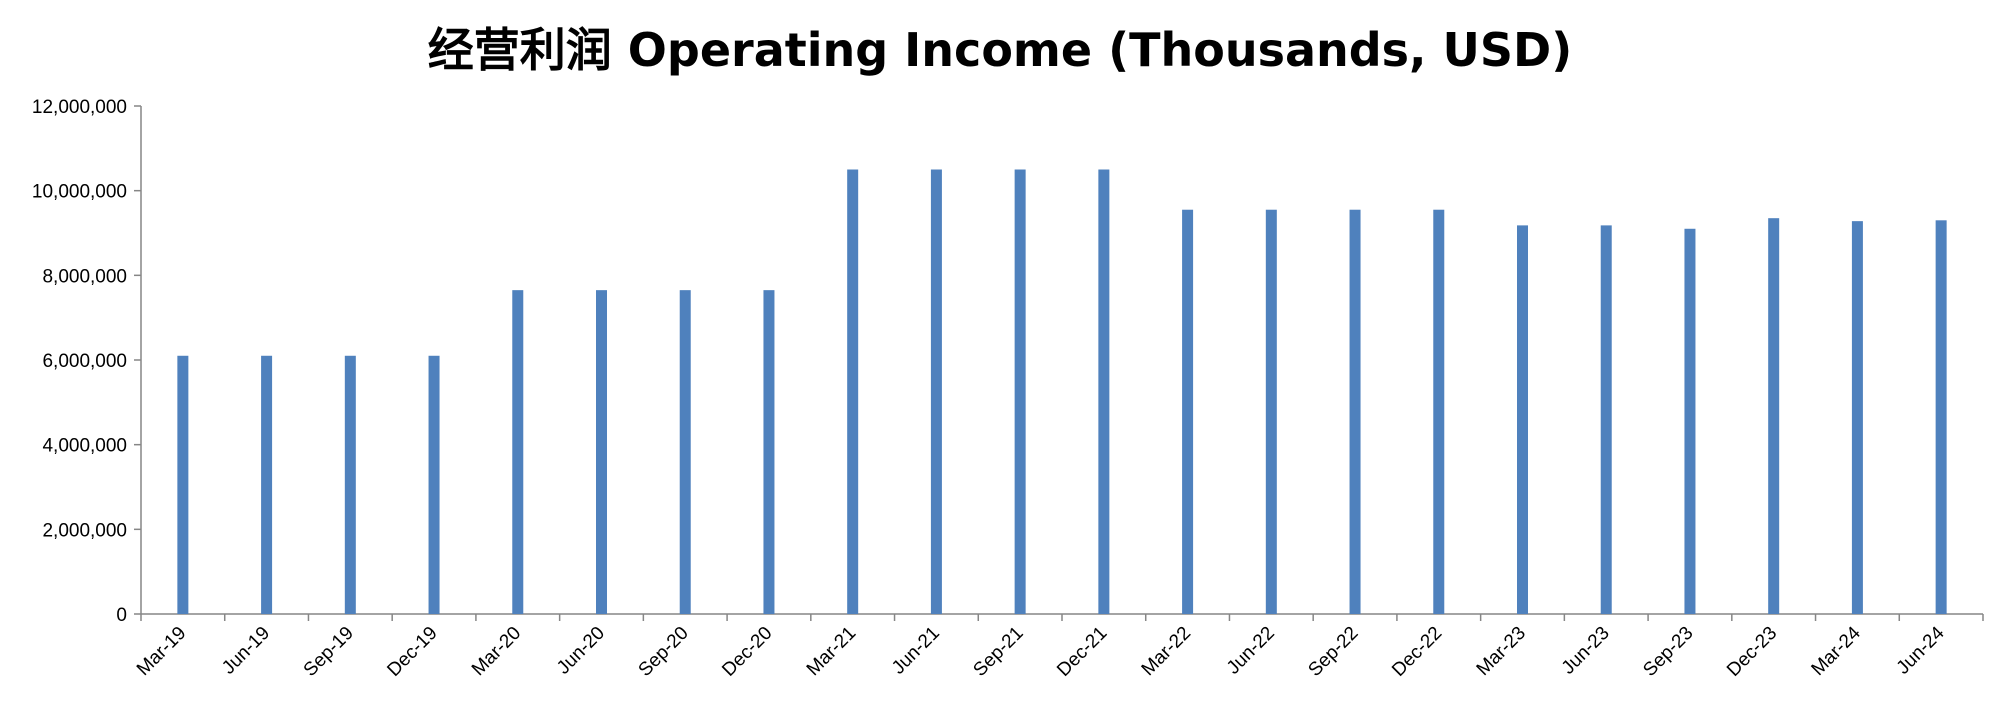 Image resolution: width=2000 pixels, height=726 pixels. I want to click on x-tick-label: Dec-20, so click(747, 652).